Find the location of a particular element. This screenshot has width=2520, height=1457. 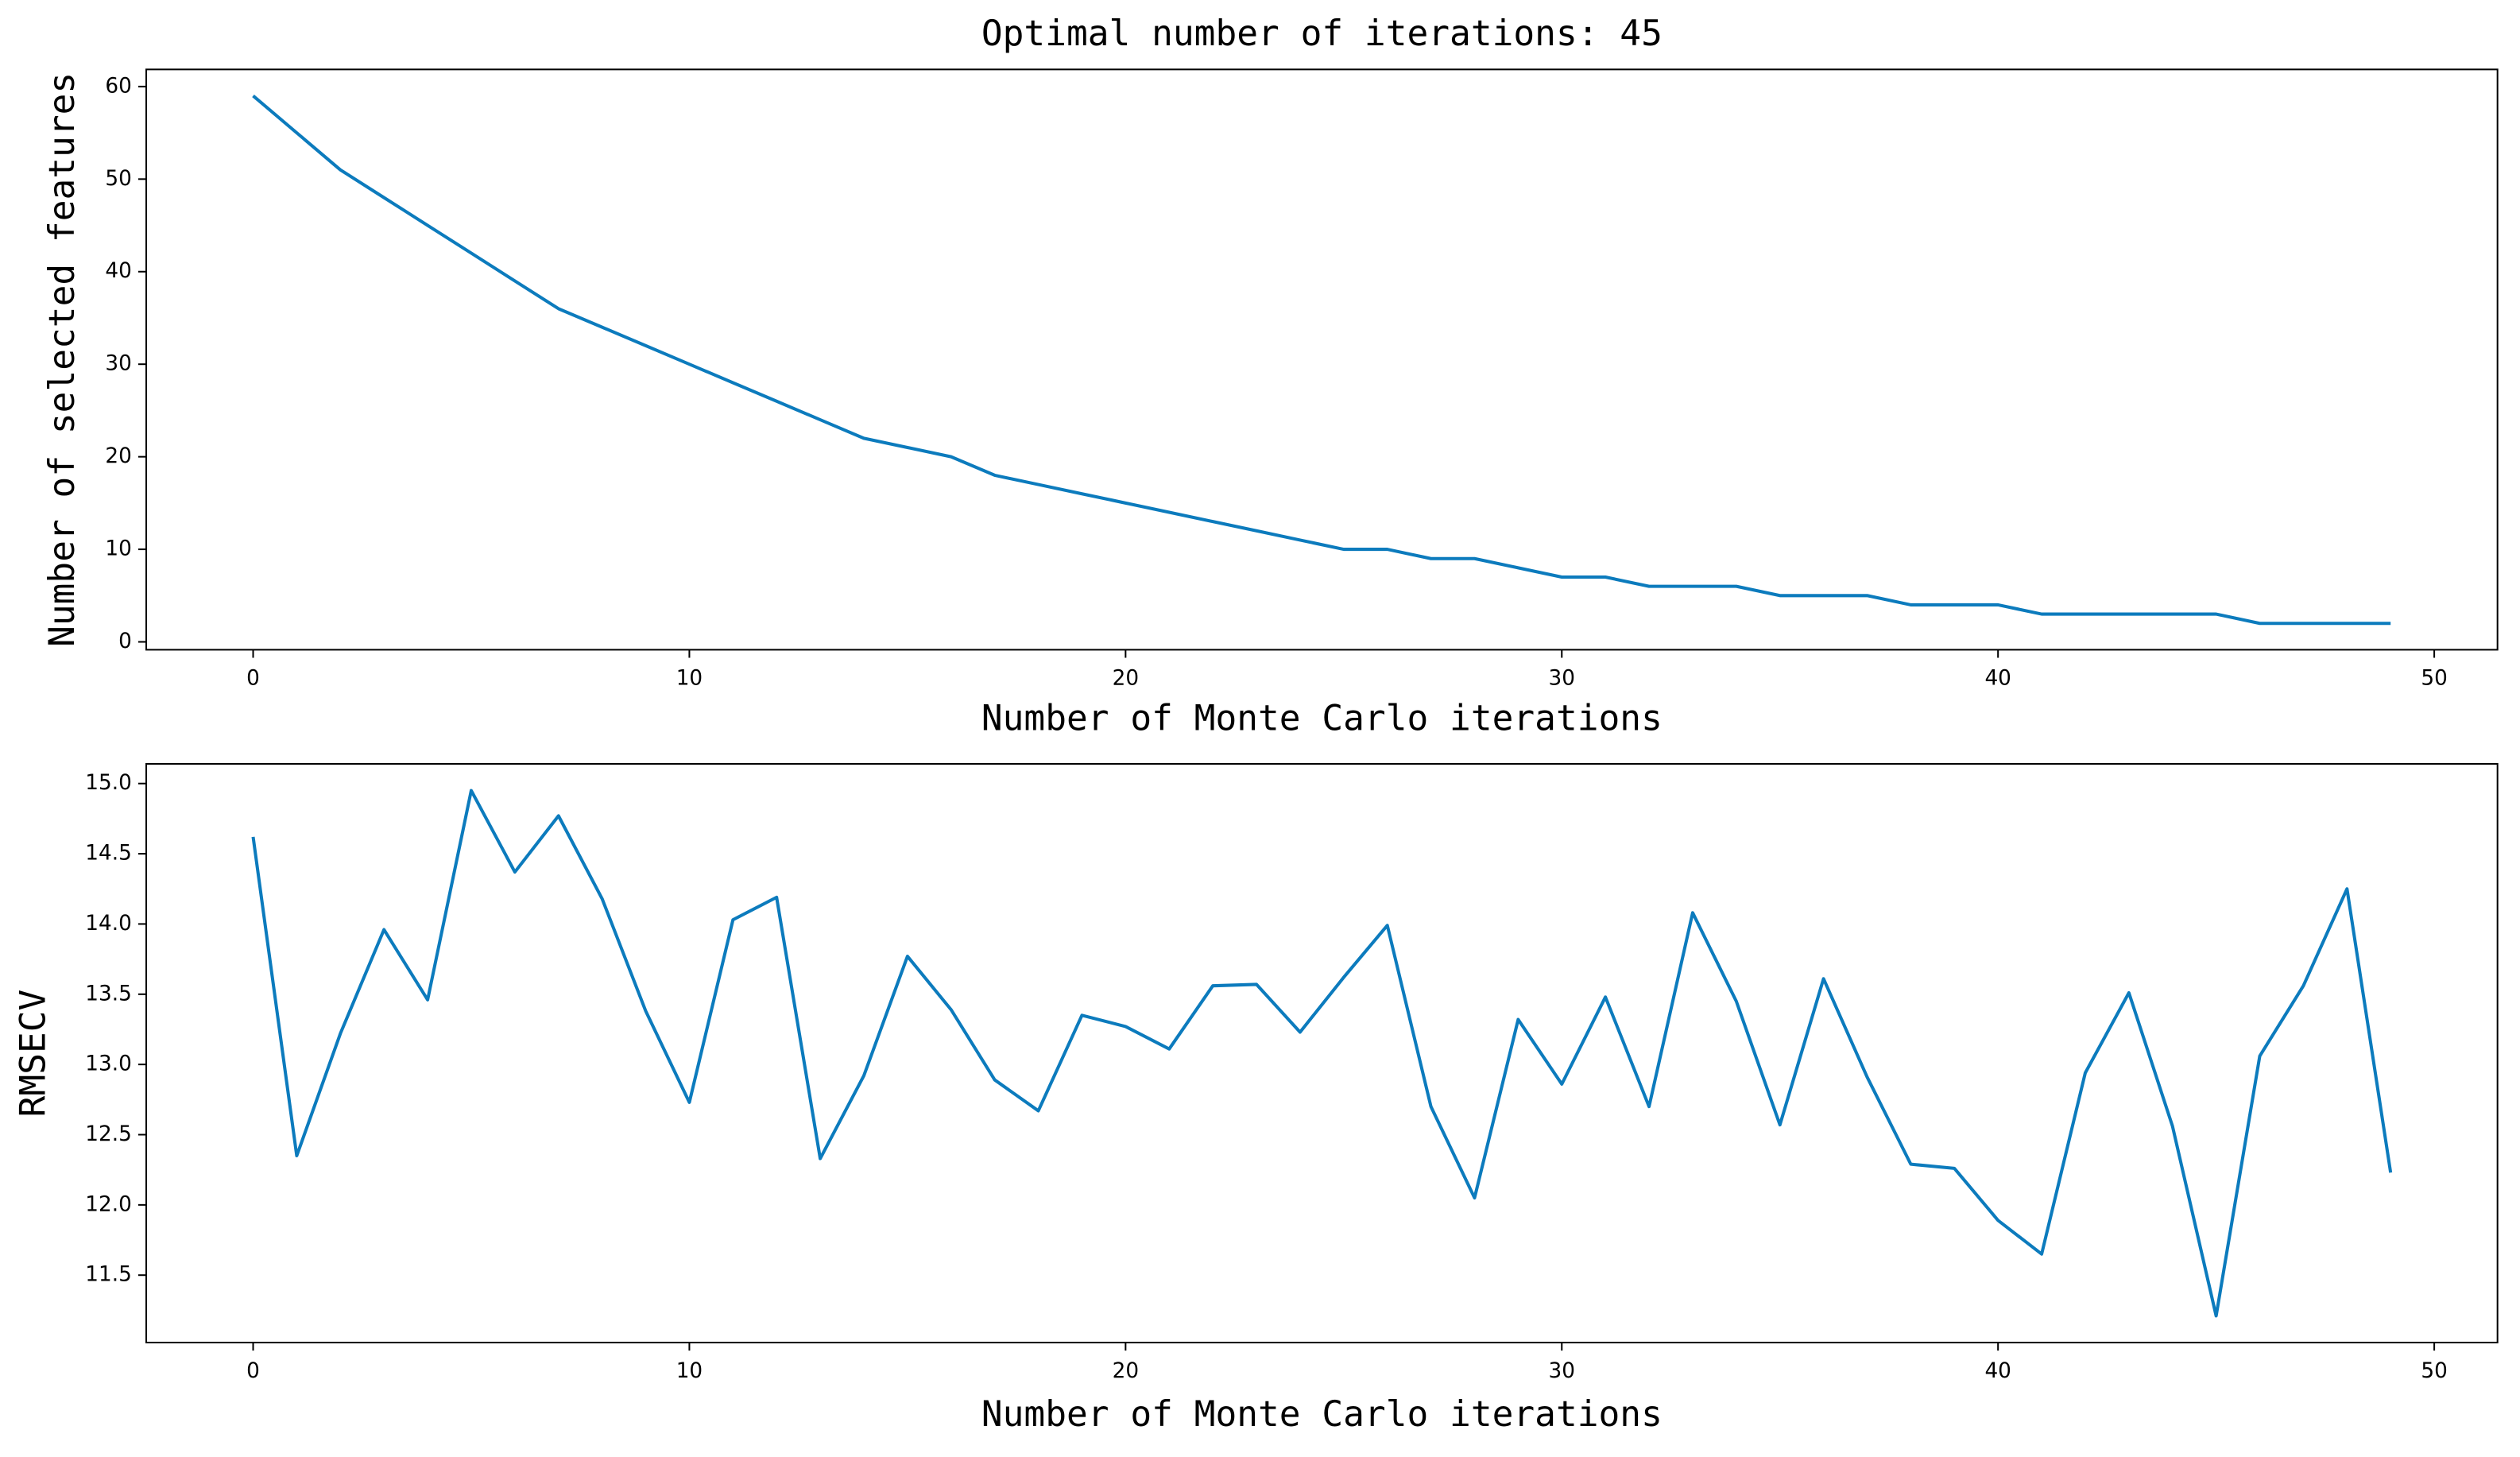

y-tick-label: 20 is located at coordinates (118, 456).